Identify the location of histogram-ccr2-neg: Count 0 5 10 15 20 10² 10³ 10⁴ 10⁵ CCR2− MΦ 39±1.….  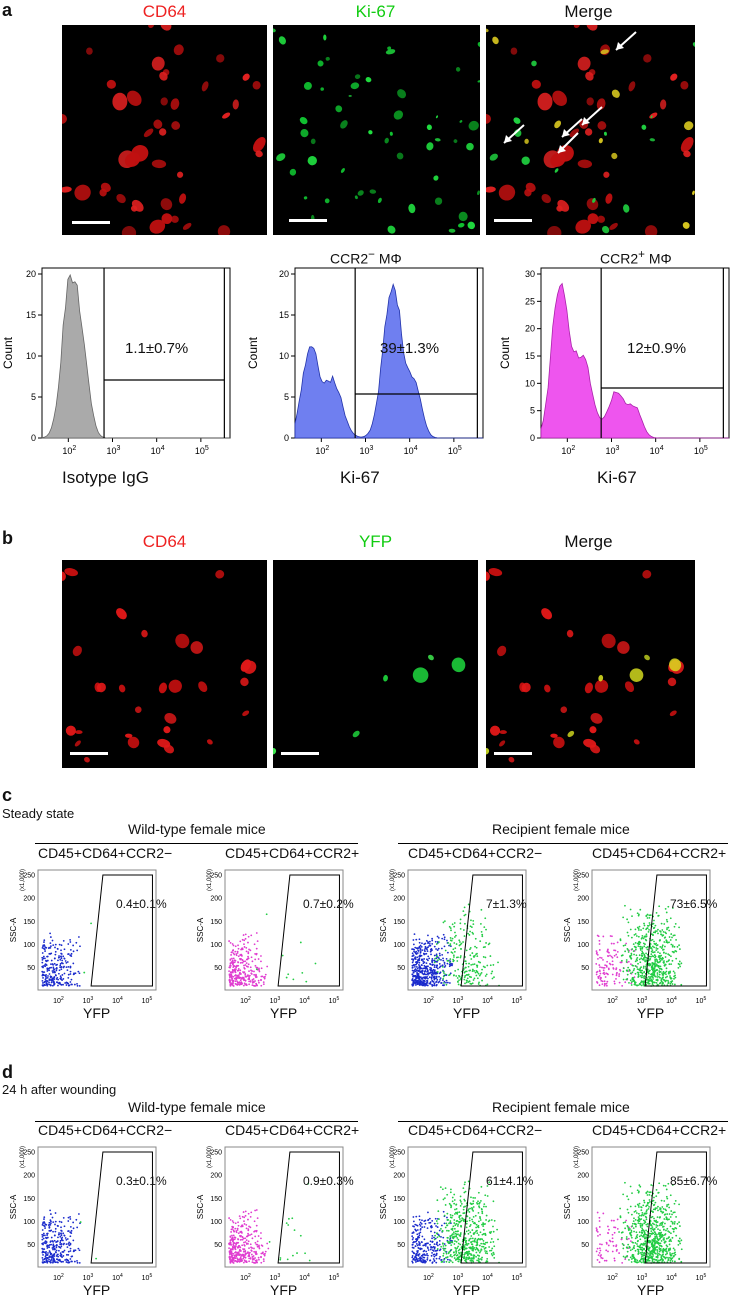
(370, 373).